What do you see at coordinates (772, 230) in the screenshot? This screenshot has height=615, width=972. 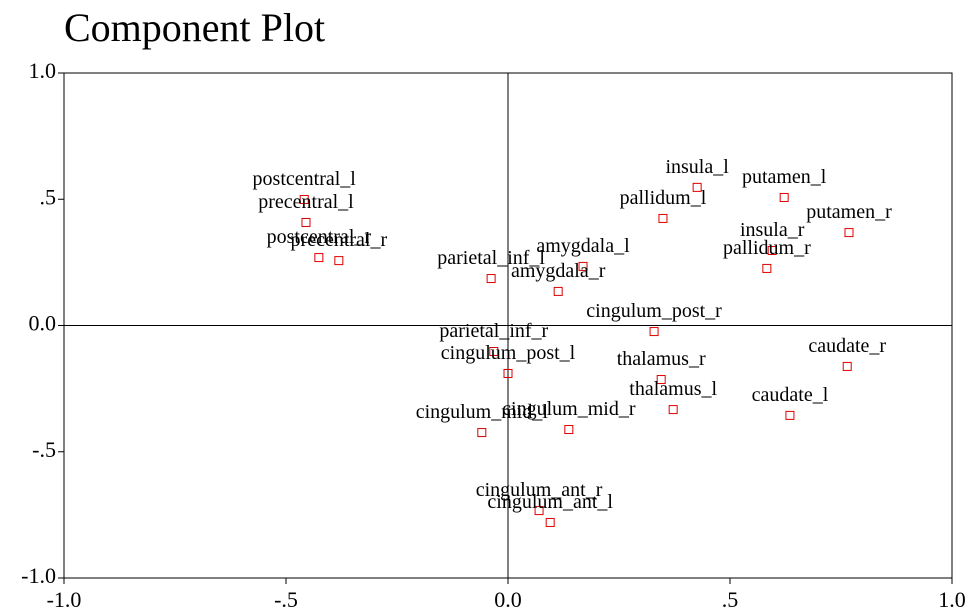 I see `point-label: insula_r` at bounding box center [772, 230].